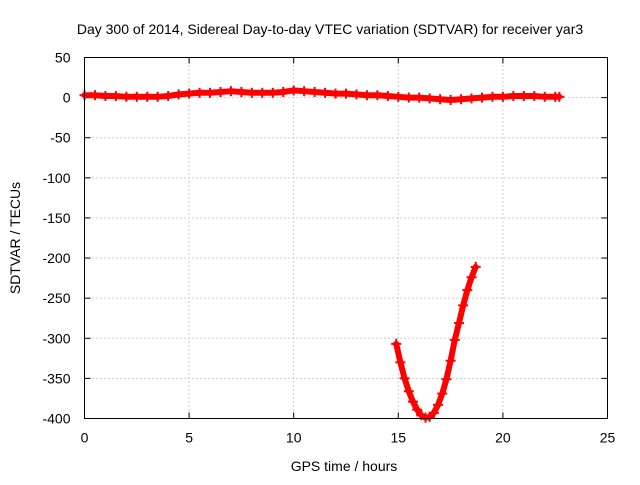 The height and width of the screenshot is (485, 640). Describe the element at coordinates (189, 438) in the screenshot. I see `x-tick-label: 5` at that location.